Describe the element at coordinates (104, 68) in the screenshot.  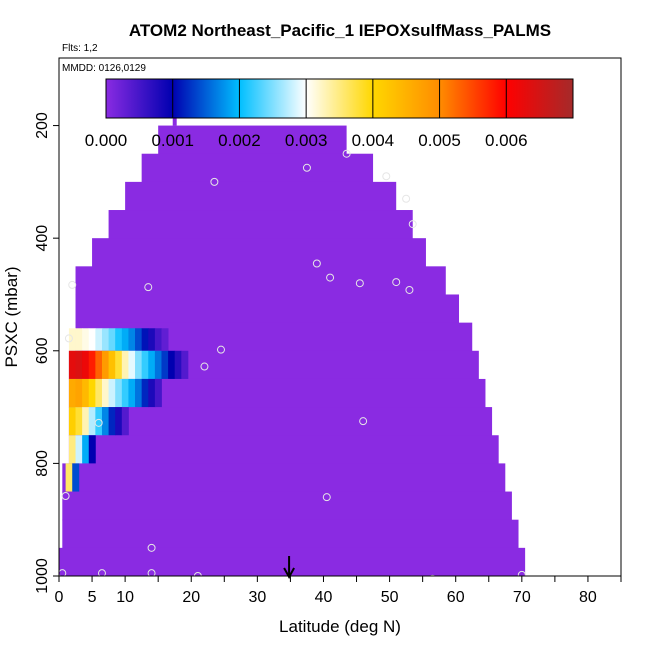
I see `dates-label: MMDD: 0126,0129` at that location.